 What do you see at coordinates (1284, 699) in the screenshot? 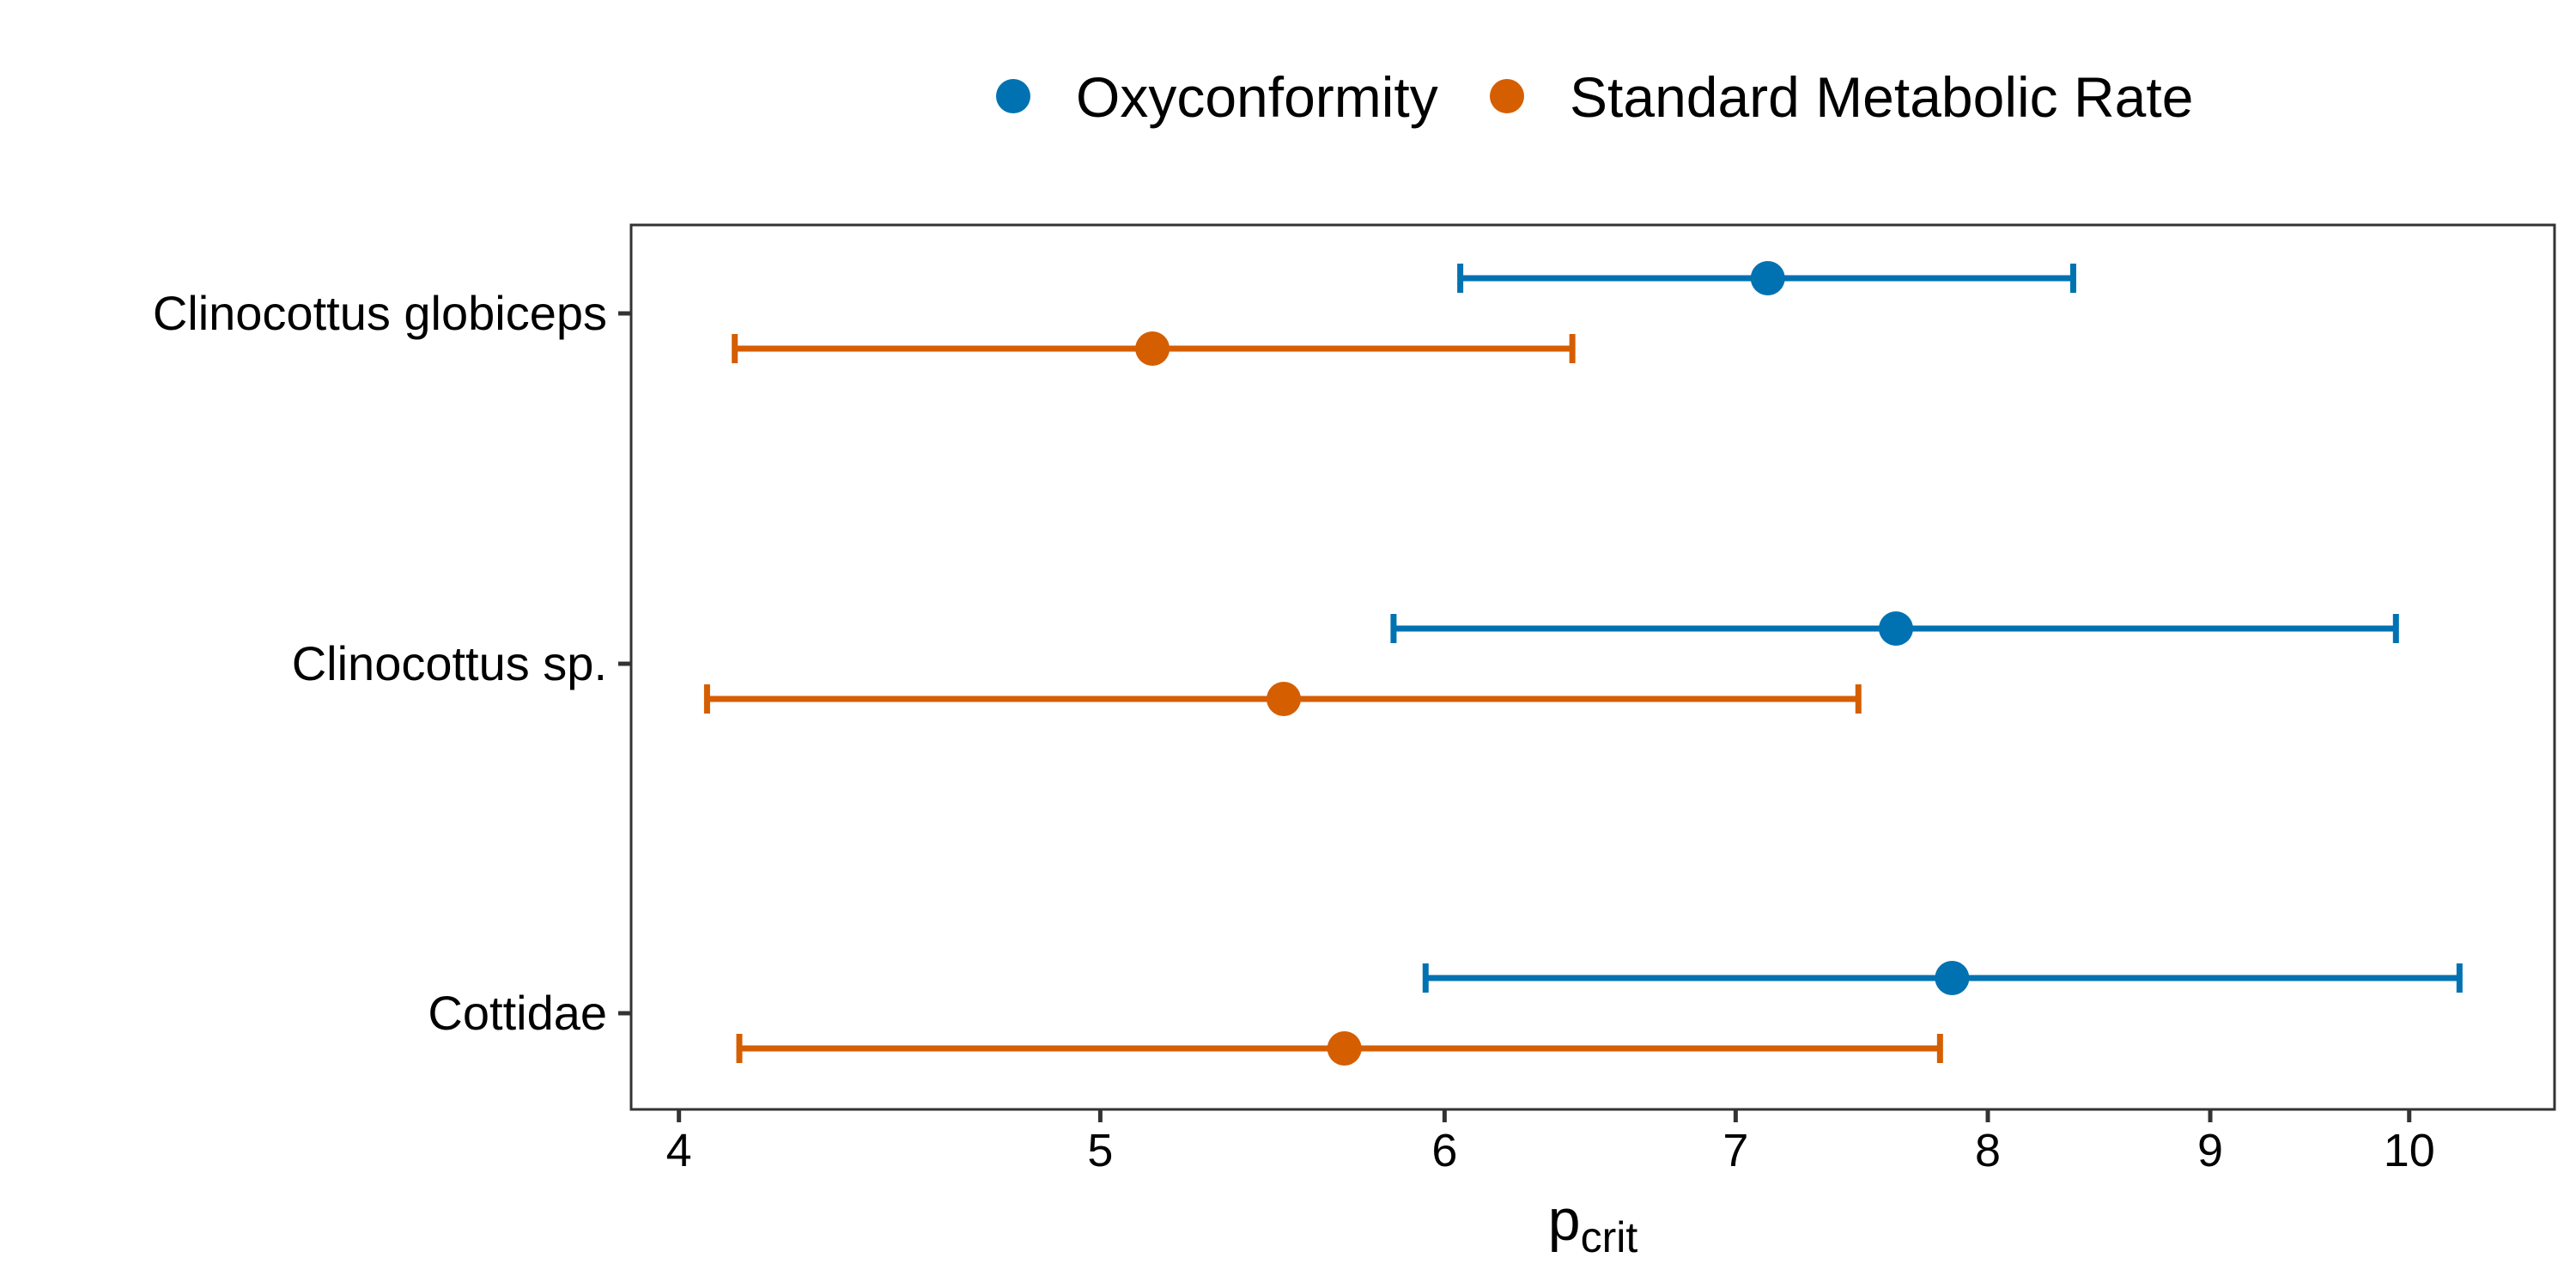
I see `standard-metabolic-rate-clinocottus-sp-point` at bounding box center [1284, 699].